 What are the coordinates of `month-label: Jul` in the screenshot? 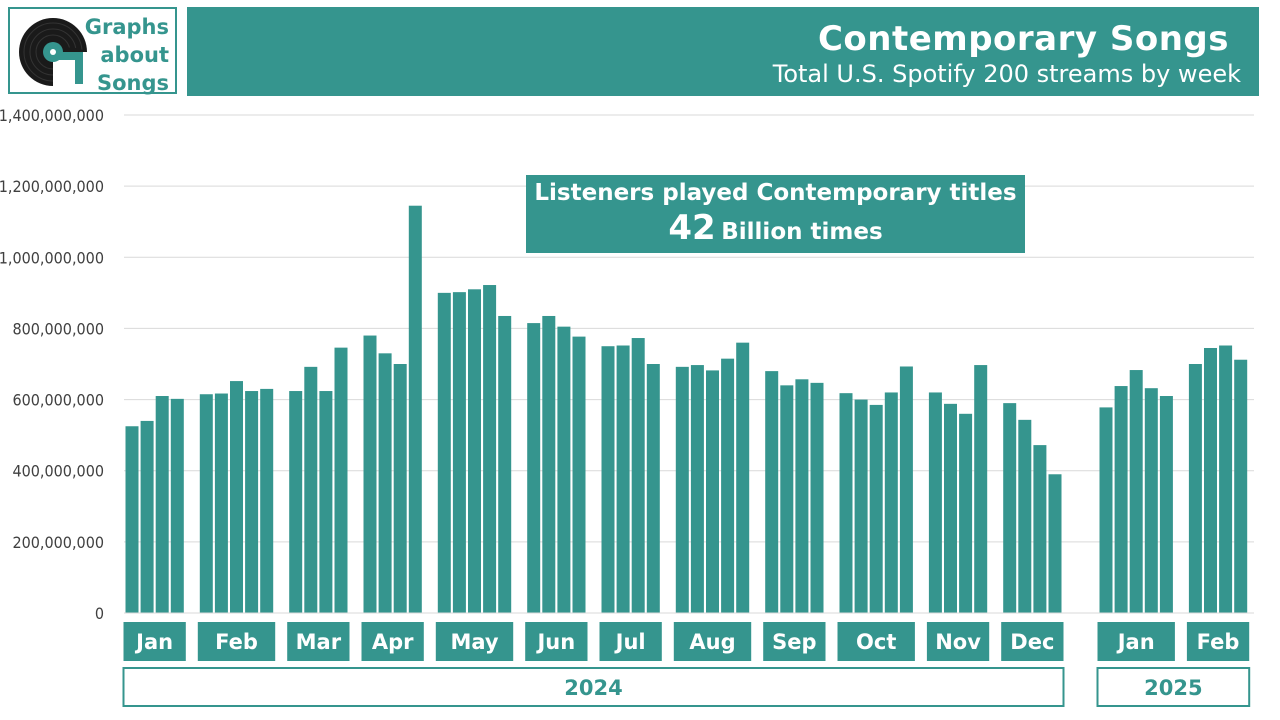 It's located at (630, 642).